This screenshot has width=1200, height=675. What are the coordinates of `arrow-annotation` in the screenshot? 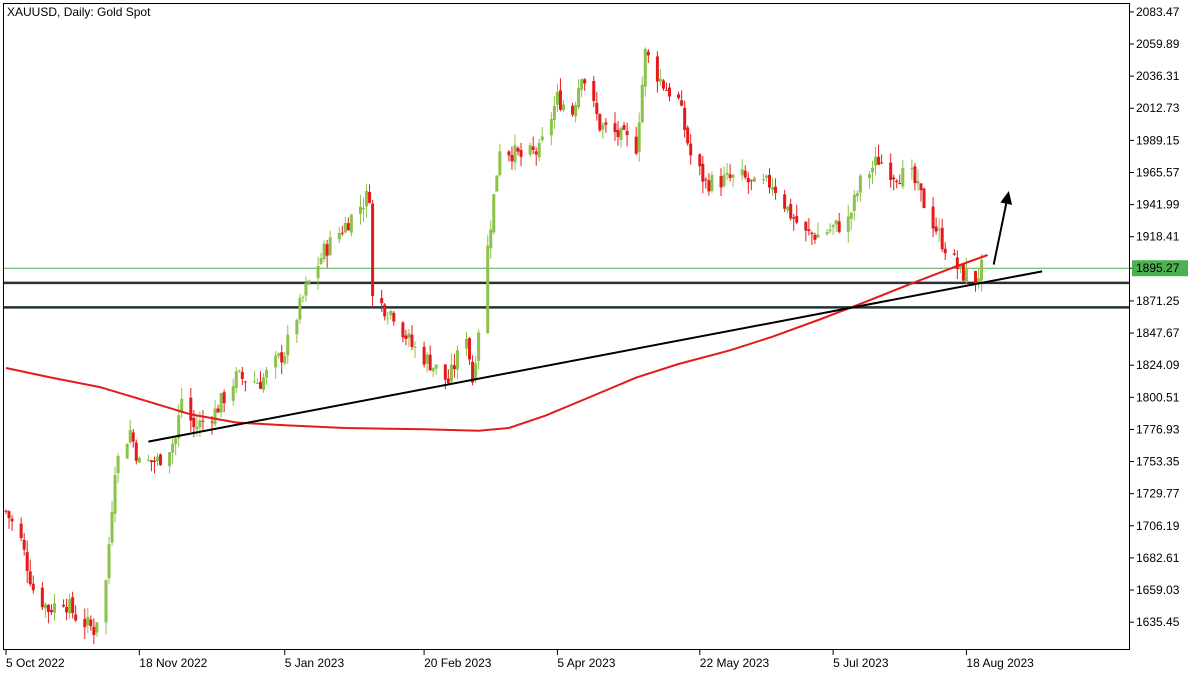 It's located at (1002, 227).